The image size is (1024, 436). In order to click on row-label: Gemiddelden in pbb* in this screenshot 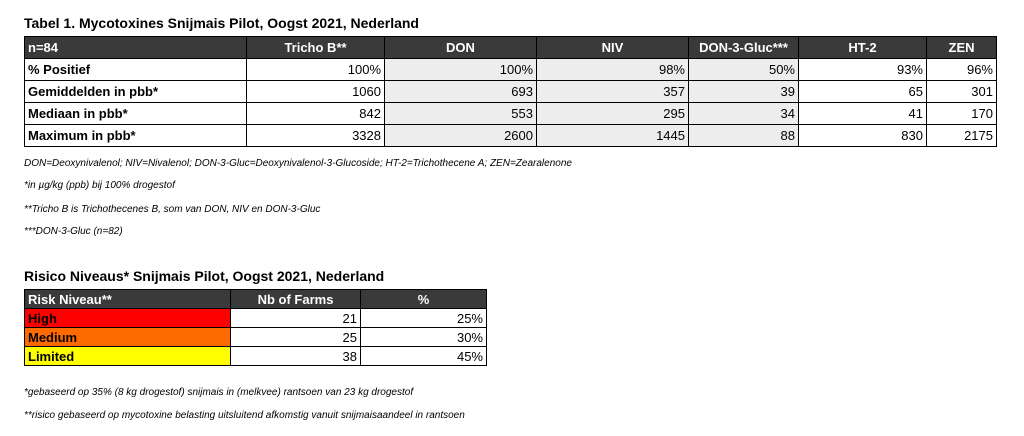, I will do `click(135, 91)`.